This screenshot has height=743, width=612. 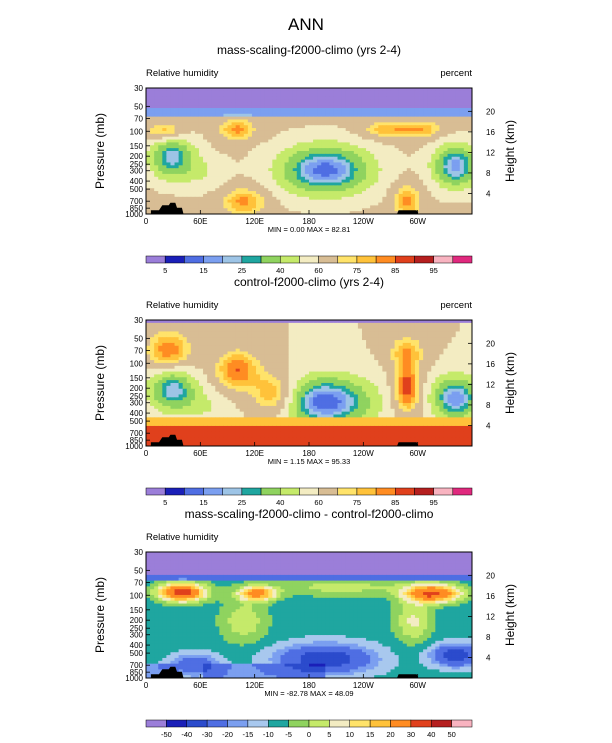 What do you see at coordinates (309, 282) in the screenshot?
I see `panel-title: control-f2000-climo (yrs 2-4)` at bounding box center [309, 282].